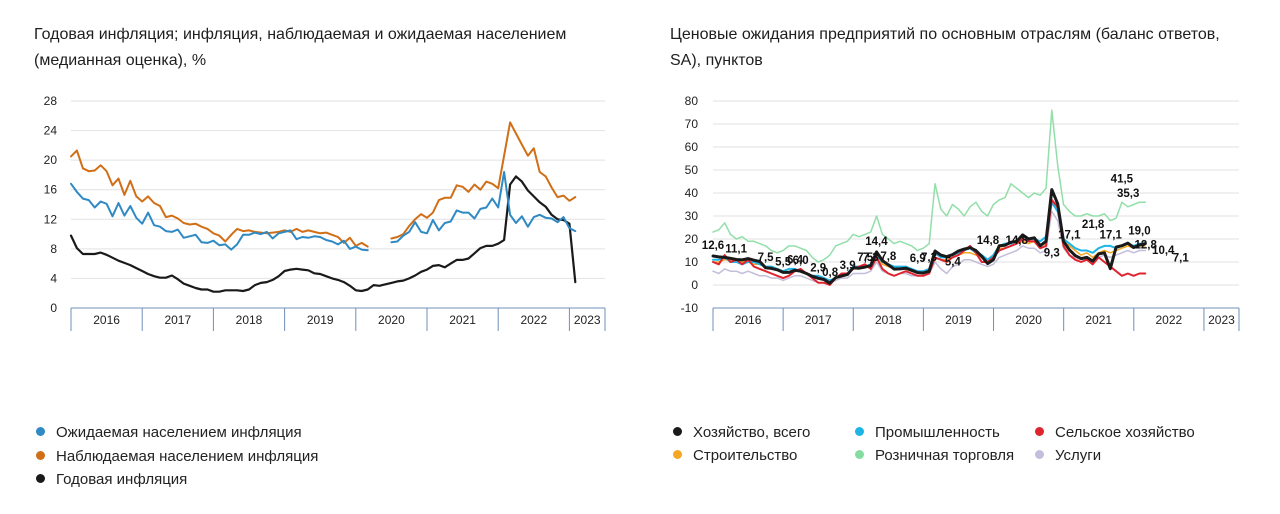 The height and width of the screenshot is (514, 1280). Describe the element at coordinates (1093, 225) in the screenshot. I see `data-label: 21,8` at that location.